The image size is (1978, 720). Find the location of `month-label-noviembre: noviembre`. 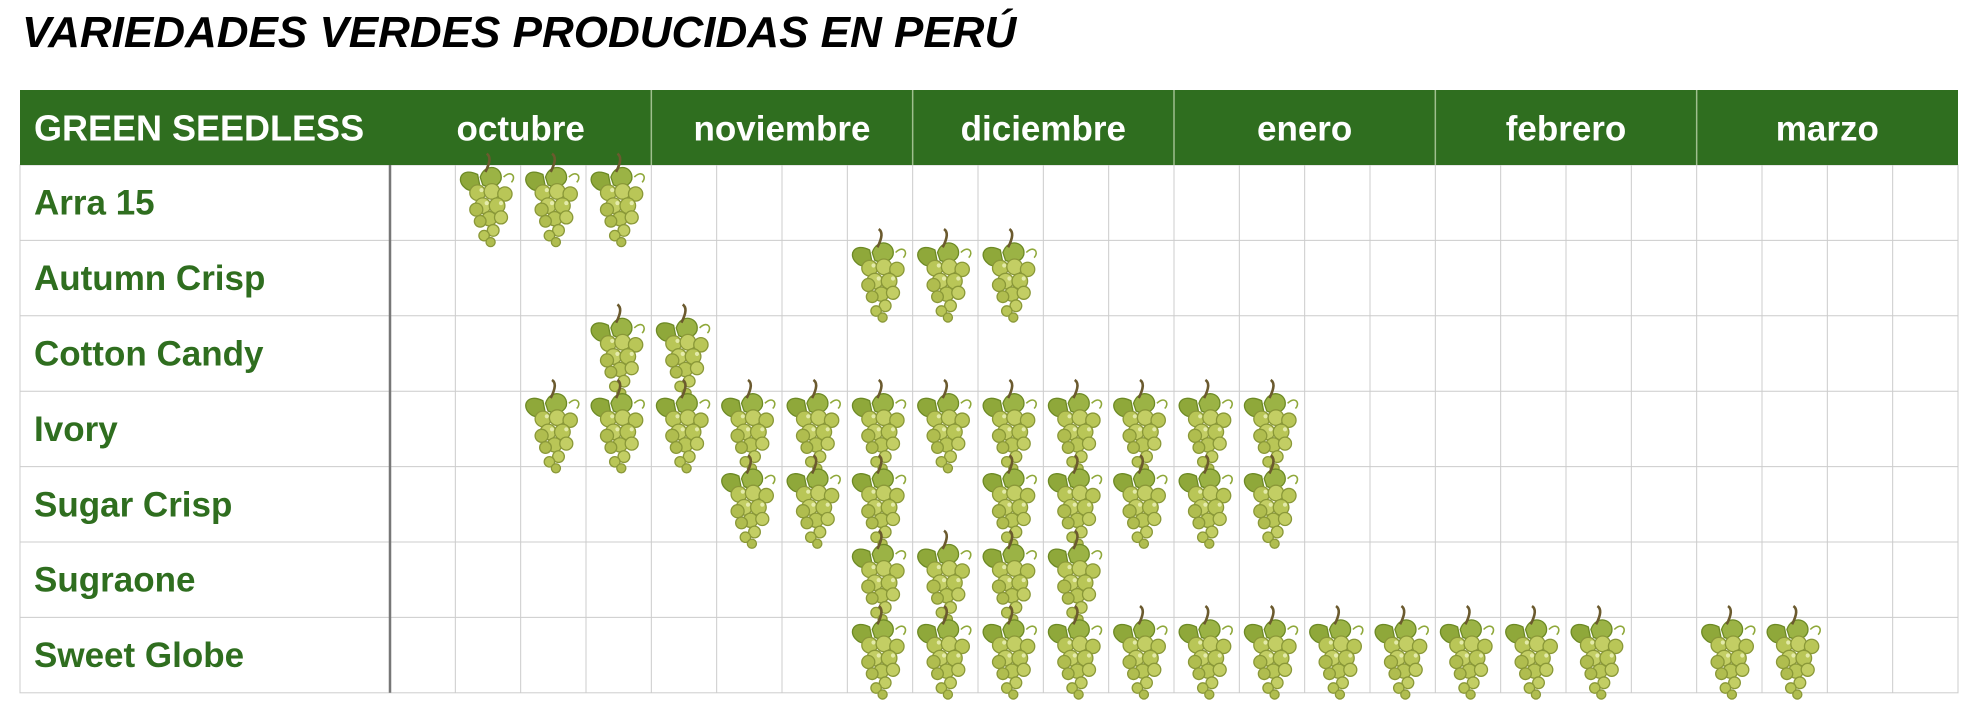

month-label-noviembre: noviembre is located at coordinates (782, 129).